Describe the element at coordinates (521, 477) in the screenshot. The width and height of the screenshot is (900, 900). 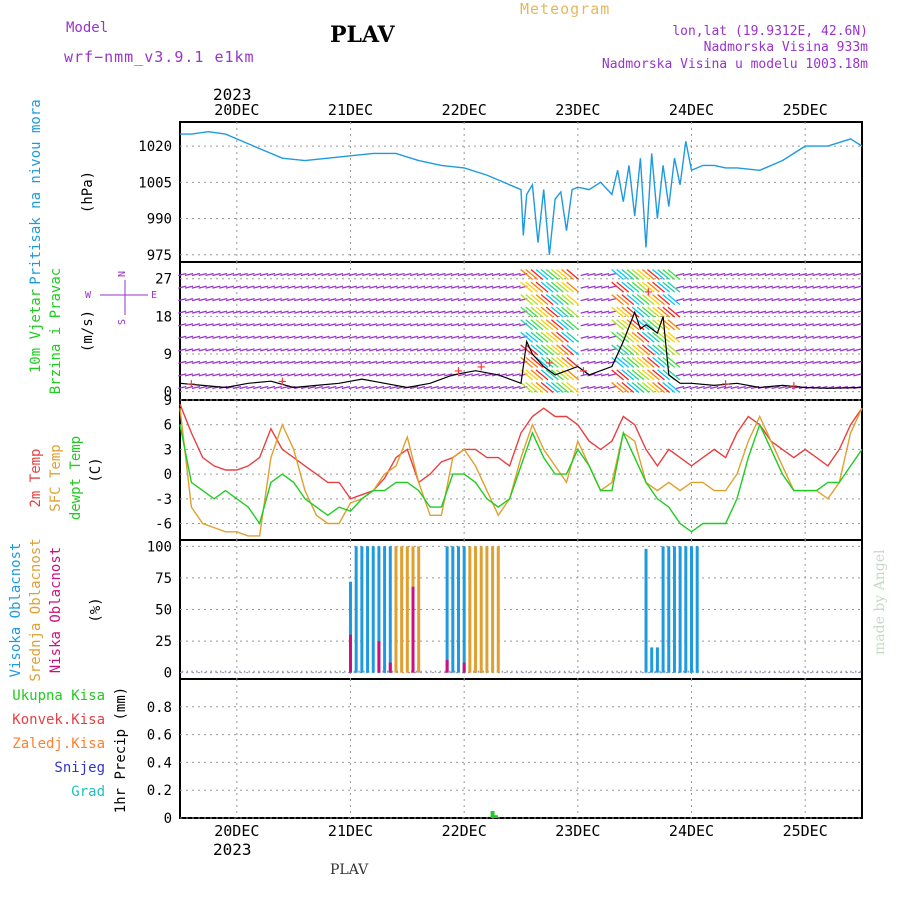
I see `temp-line-dewpt` at that location.